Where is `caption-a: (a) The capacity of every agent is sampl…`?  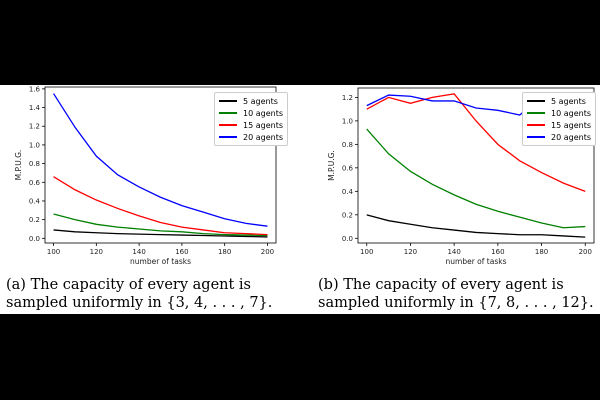
caption-a: (a) The capacity of every agent is sampl… is located at coordinates (139, 294).